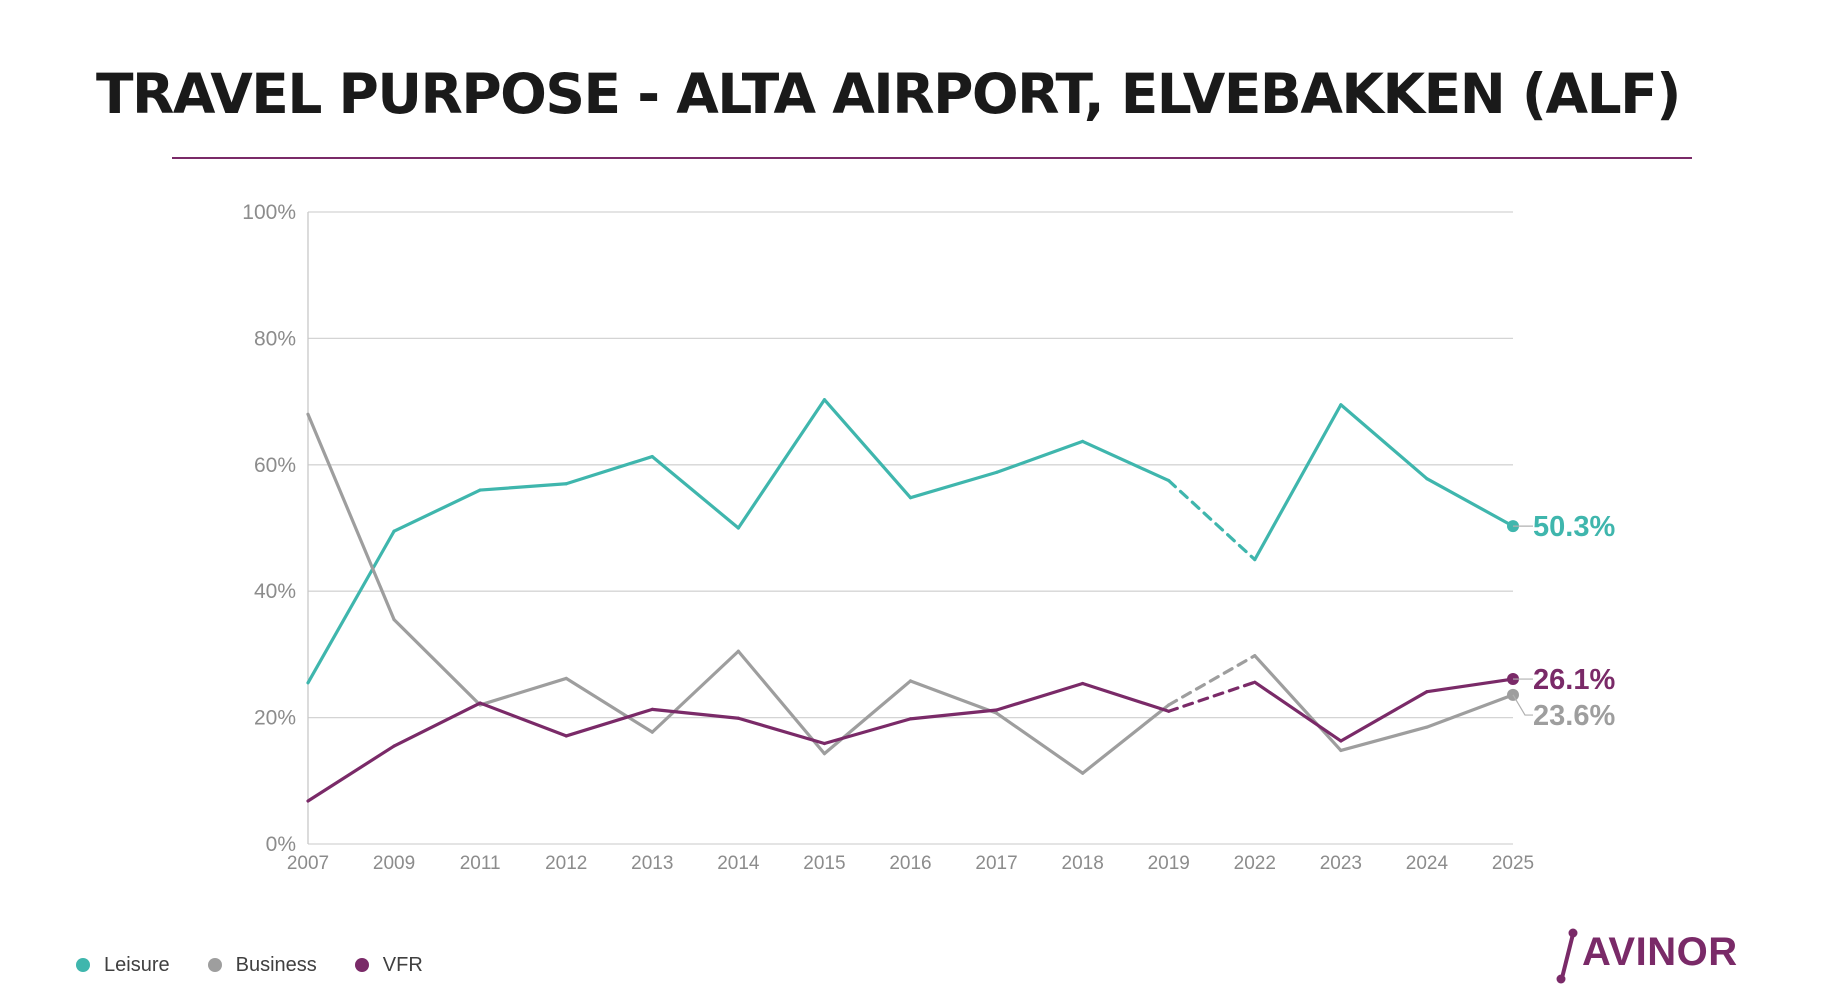 The height and width of the screenshot is (1008, 1840). Describe the element at coordinates (824, 863) in the screenshot. I see `x-tick-label: 2015` at that location.